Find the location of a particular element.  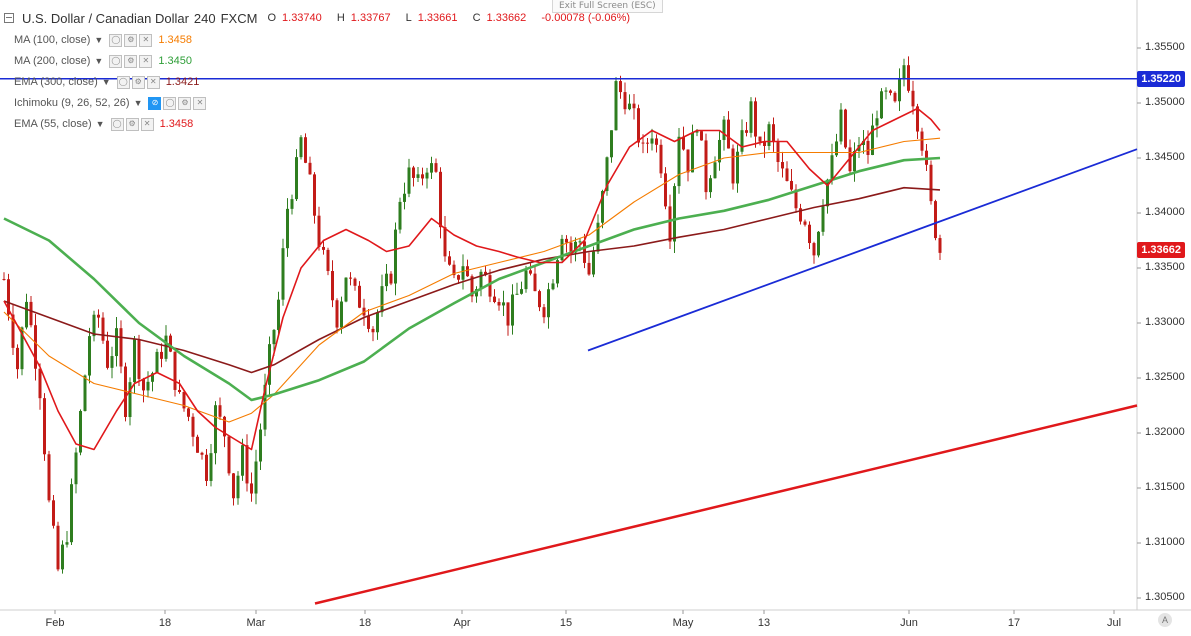

x-tick-label: 13 is located at coordinates (764, 623).